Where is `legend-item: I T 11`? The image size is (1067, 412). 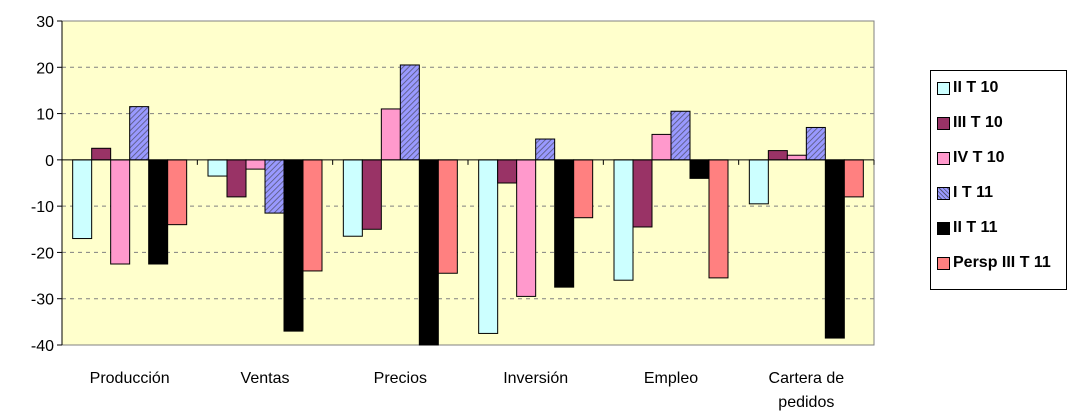 legend-item: I T 11 is located at coordinates (965, 193).